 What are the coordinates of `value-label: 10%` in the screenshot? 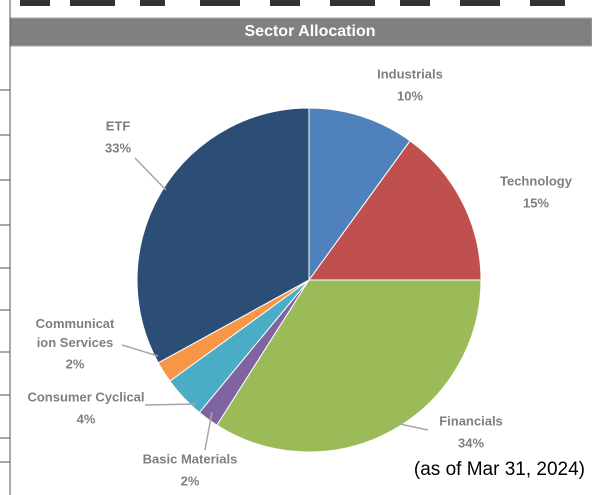 It's located at (410, 95).